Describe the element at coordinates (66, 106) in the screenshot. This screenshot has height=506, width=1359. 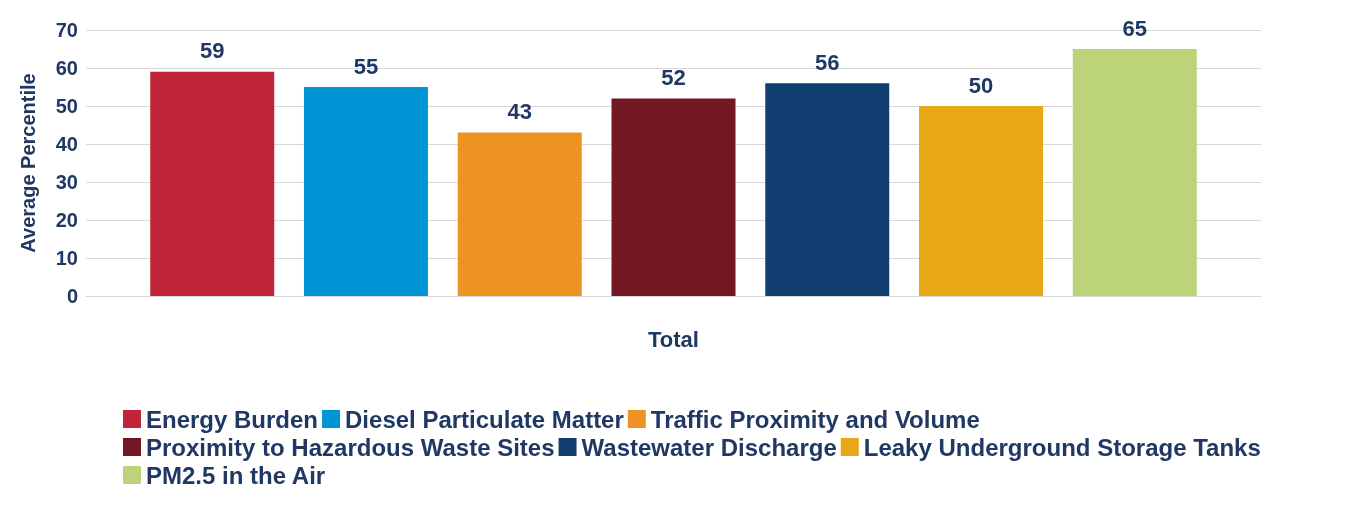
I see `y-tick-label: 50` at that location.